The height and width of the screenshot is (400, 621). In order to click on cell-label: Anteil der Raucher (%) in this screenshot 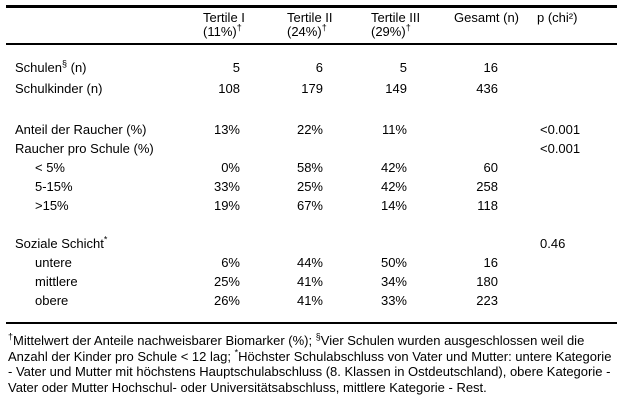, I will do `click(81, 129)`.